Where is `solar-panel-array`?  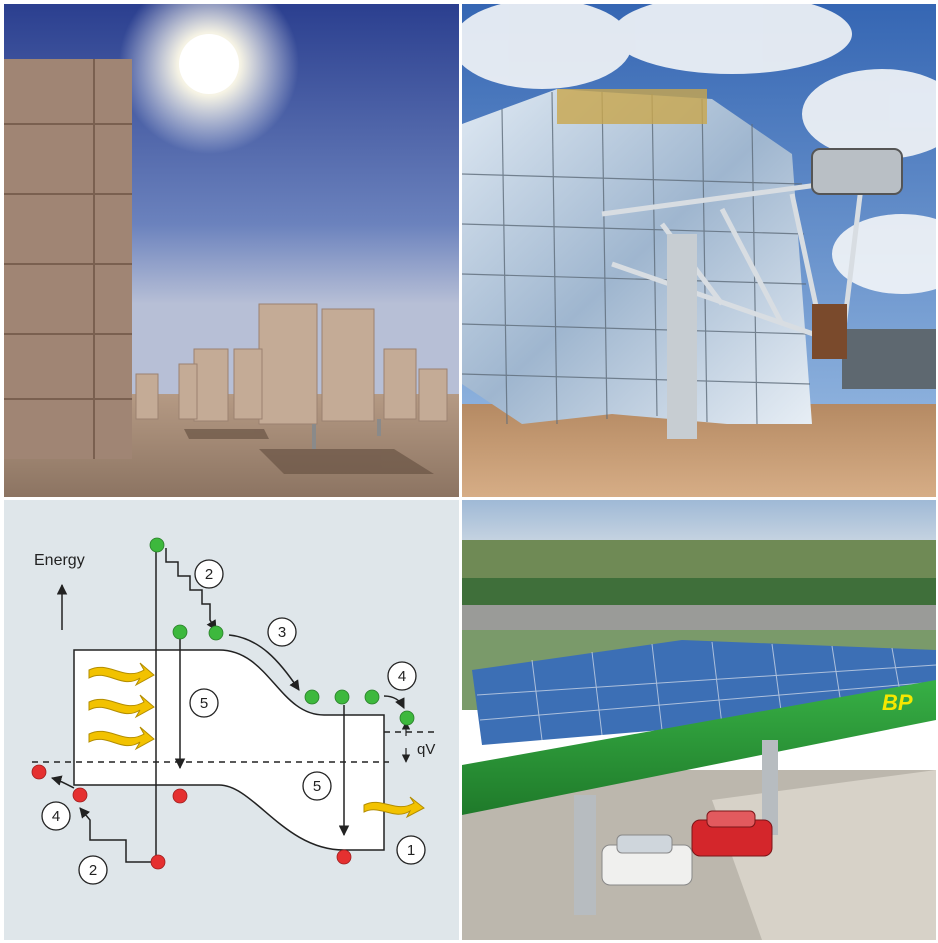
solar-panel-array is located at coordinates (704, 692).